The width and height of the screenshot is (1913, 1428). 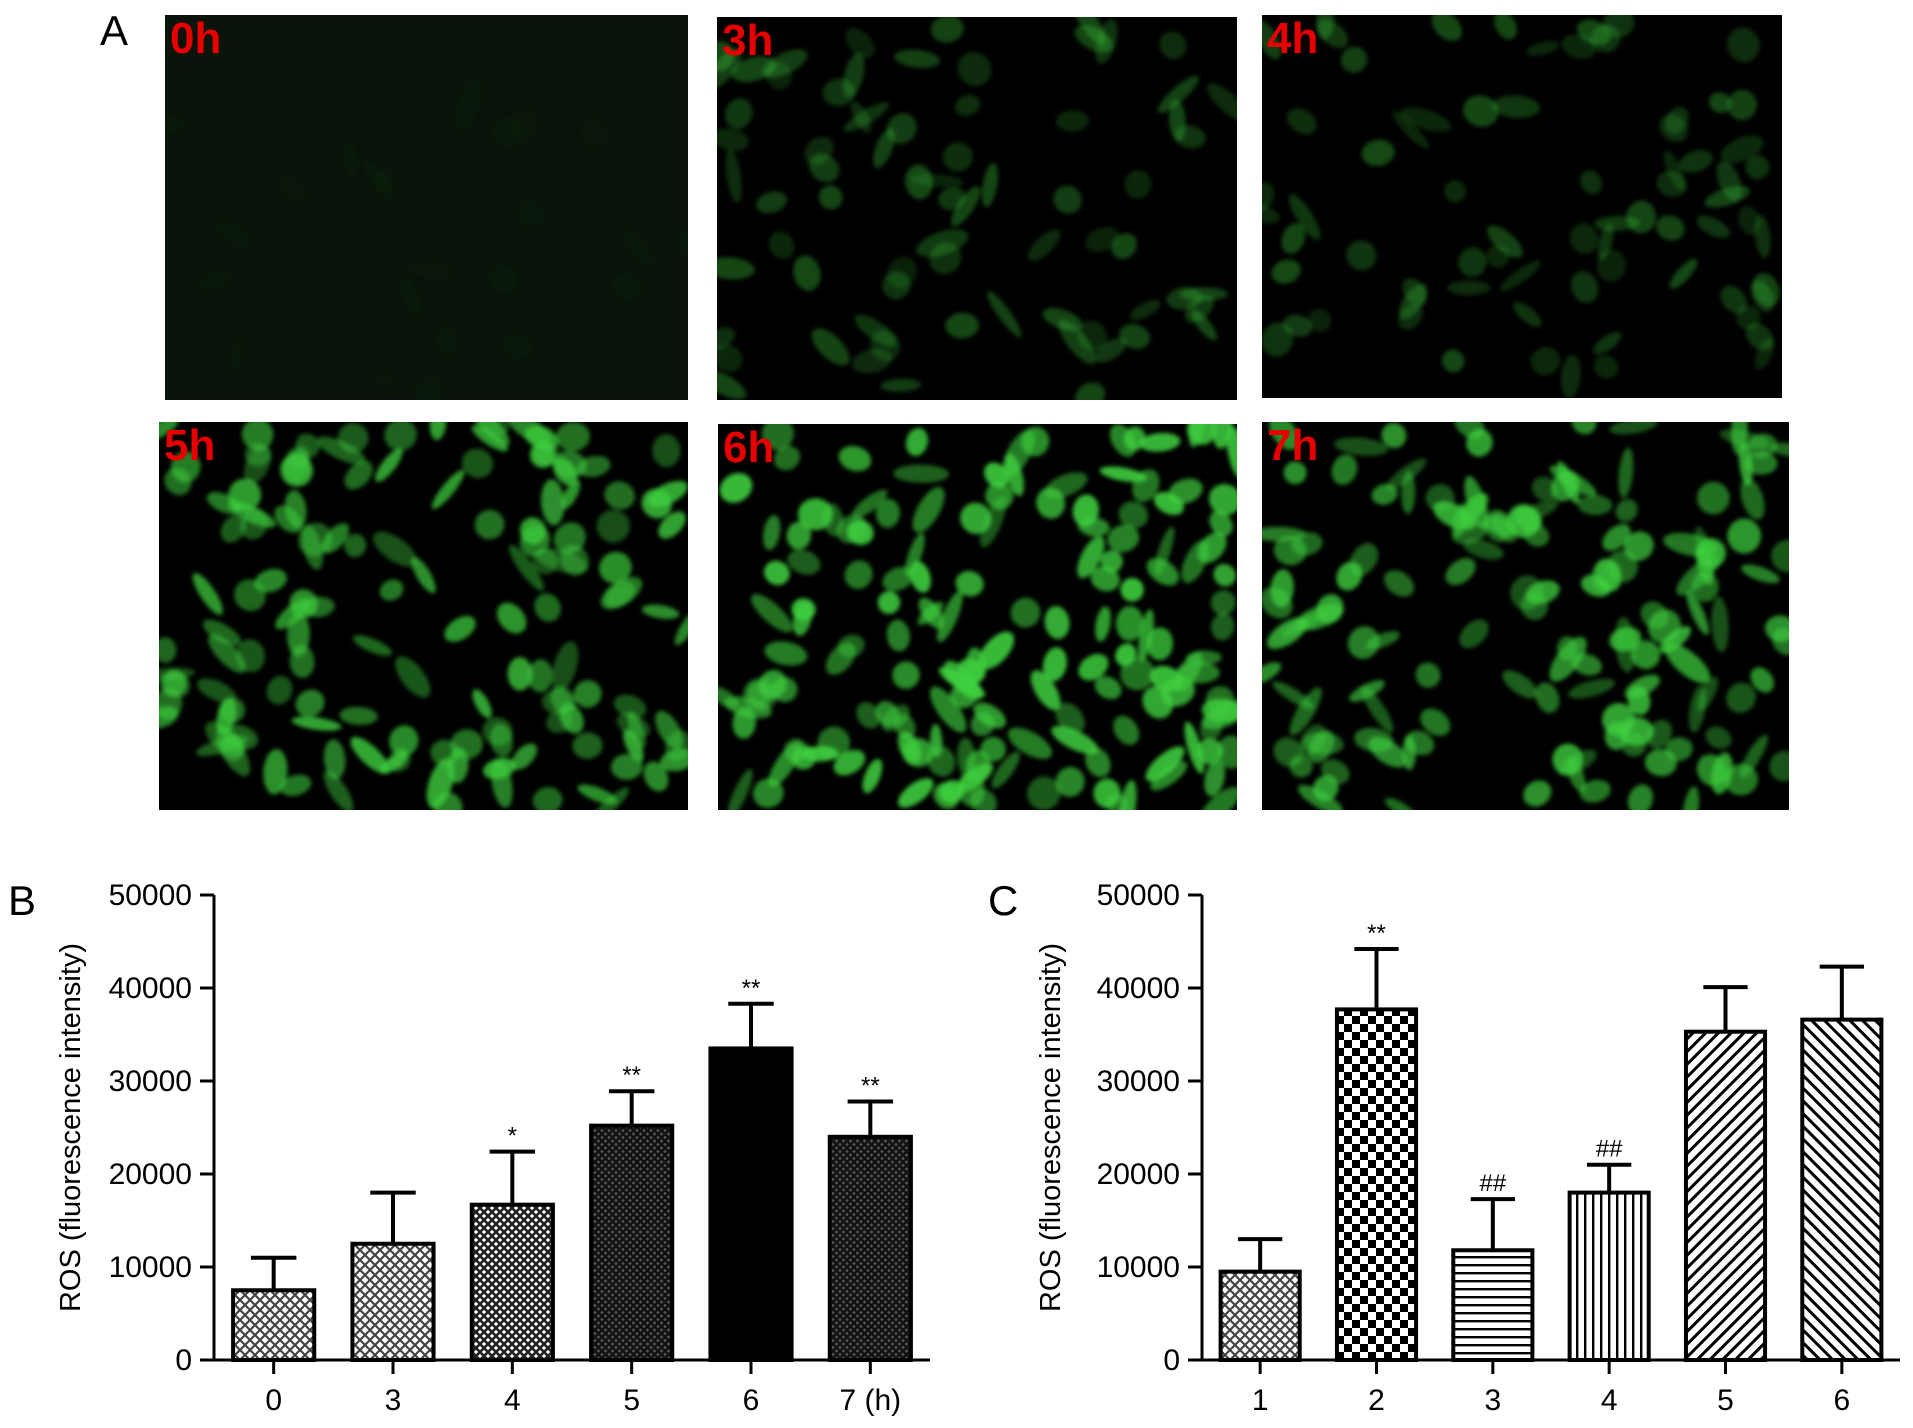 What do you see at coordinates (1609, 1149) in the screenshot?
I see `significance-label: ##` at bounding box center [1609, 1149].